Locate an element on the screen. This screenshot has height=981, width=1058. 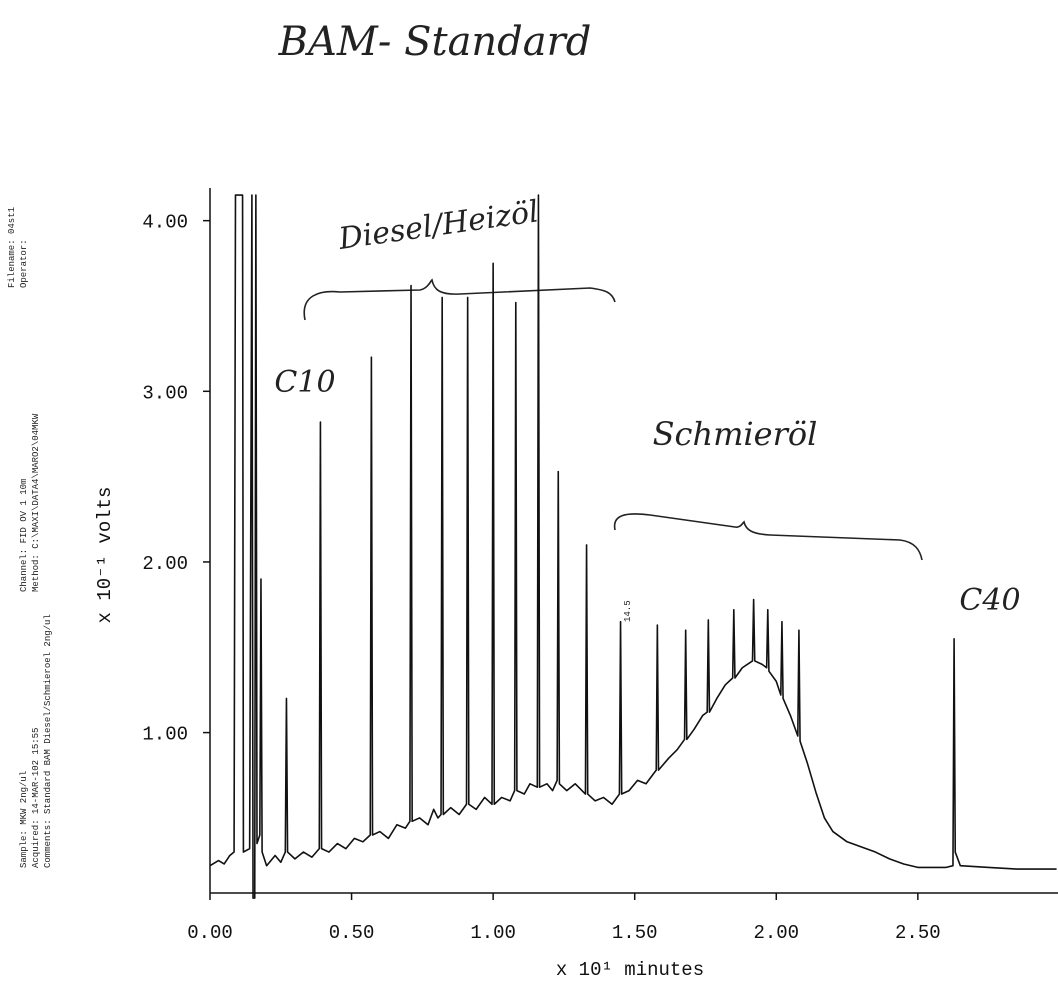
y-tick-label: 3.00 is located at coordinates (165, 393).